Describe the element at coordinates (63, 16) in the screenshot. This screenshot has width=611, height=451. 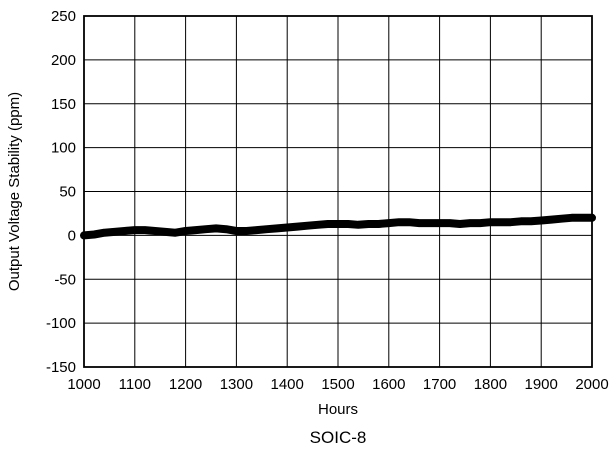
I see `y-tick-label: 250` at that location.